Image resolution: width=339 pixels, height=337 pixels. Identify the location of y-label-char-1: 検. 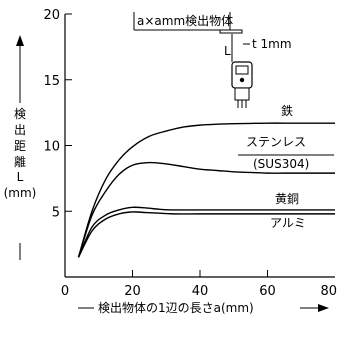
(20, 114).